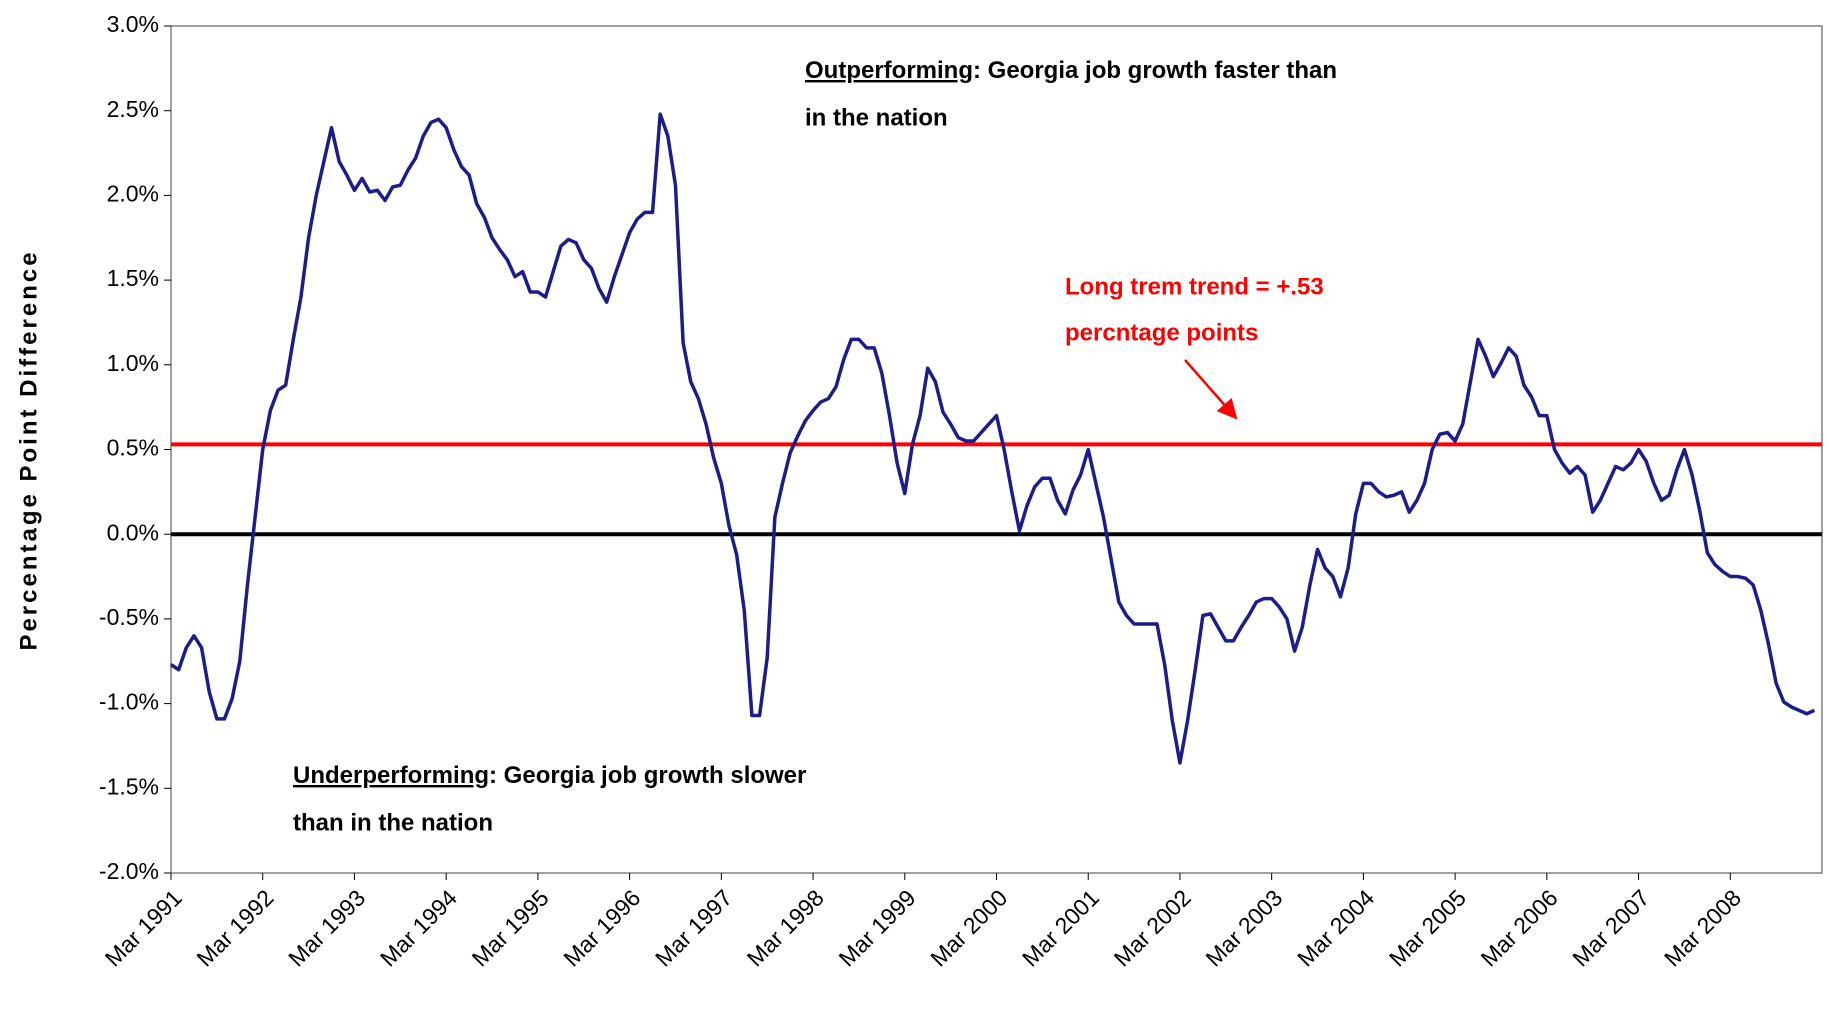 This screenshot has height=1034, width=1829. I want to click on y-axis-title: Percentage Point Difference, so click(28, 449).